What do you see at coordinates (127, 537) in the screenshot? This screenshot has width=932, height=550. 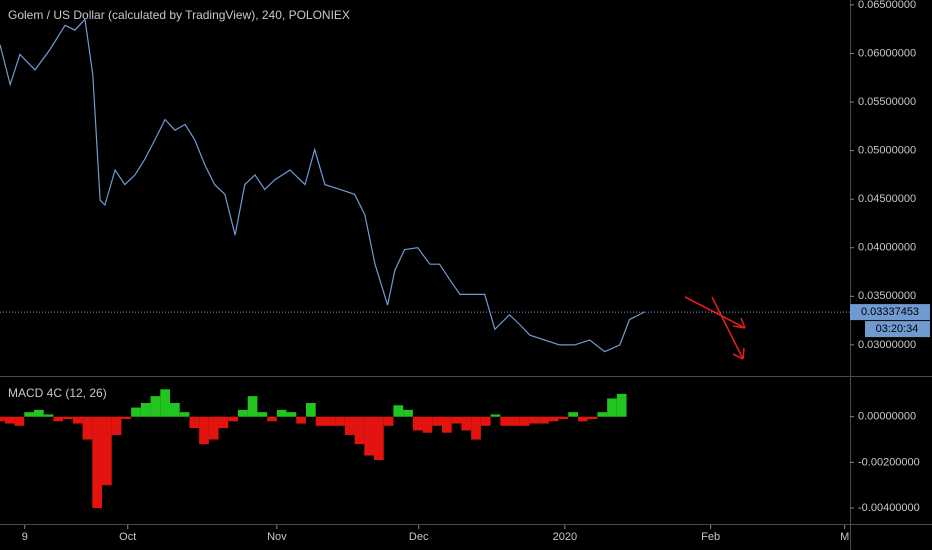 I see `x-tick-label: Oct` at bounding box center [127, 537].